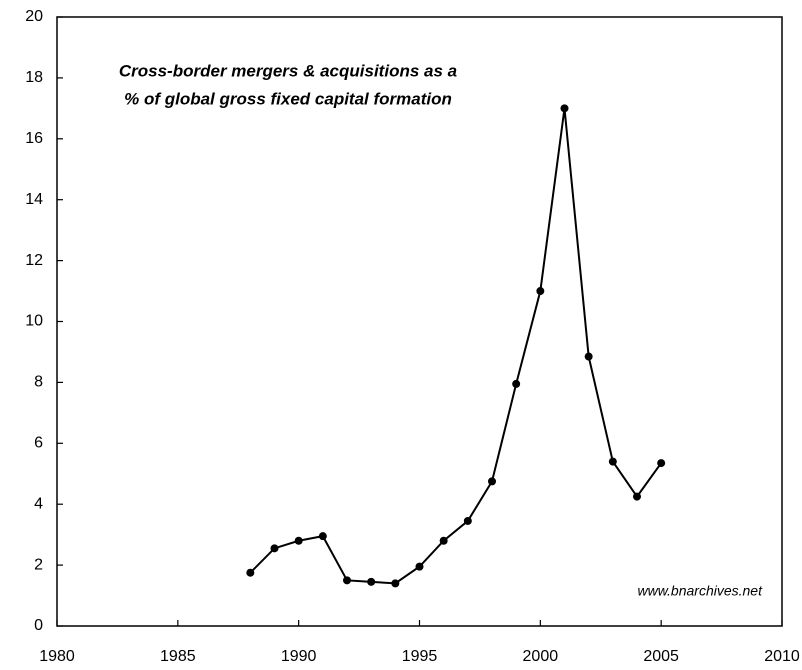 This screenshot has height=670, width=802. Describe the element at coordinates (57, 656) in the screenshot. I see `x-tick-label: 1980` at that location.